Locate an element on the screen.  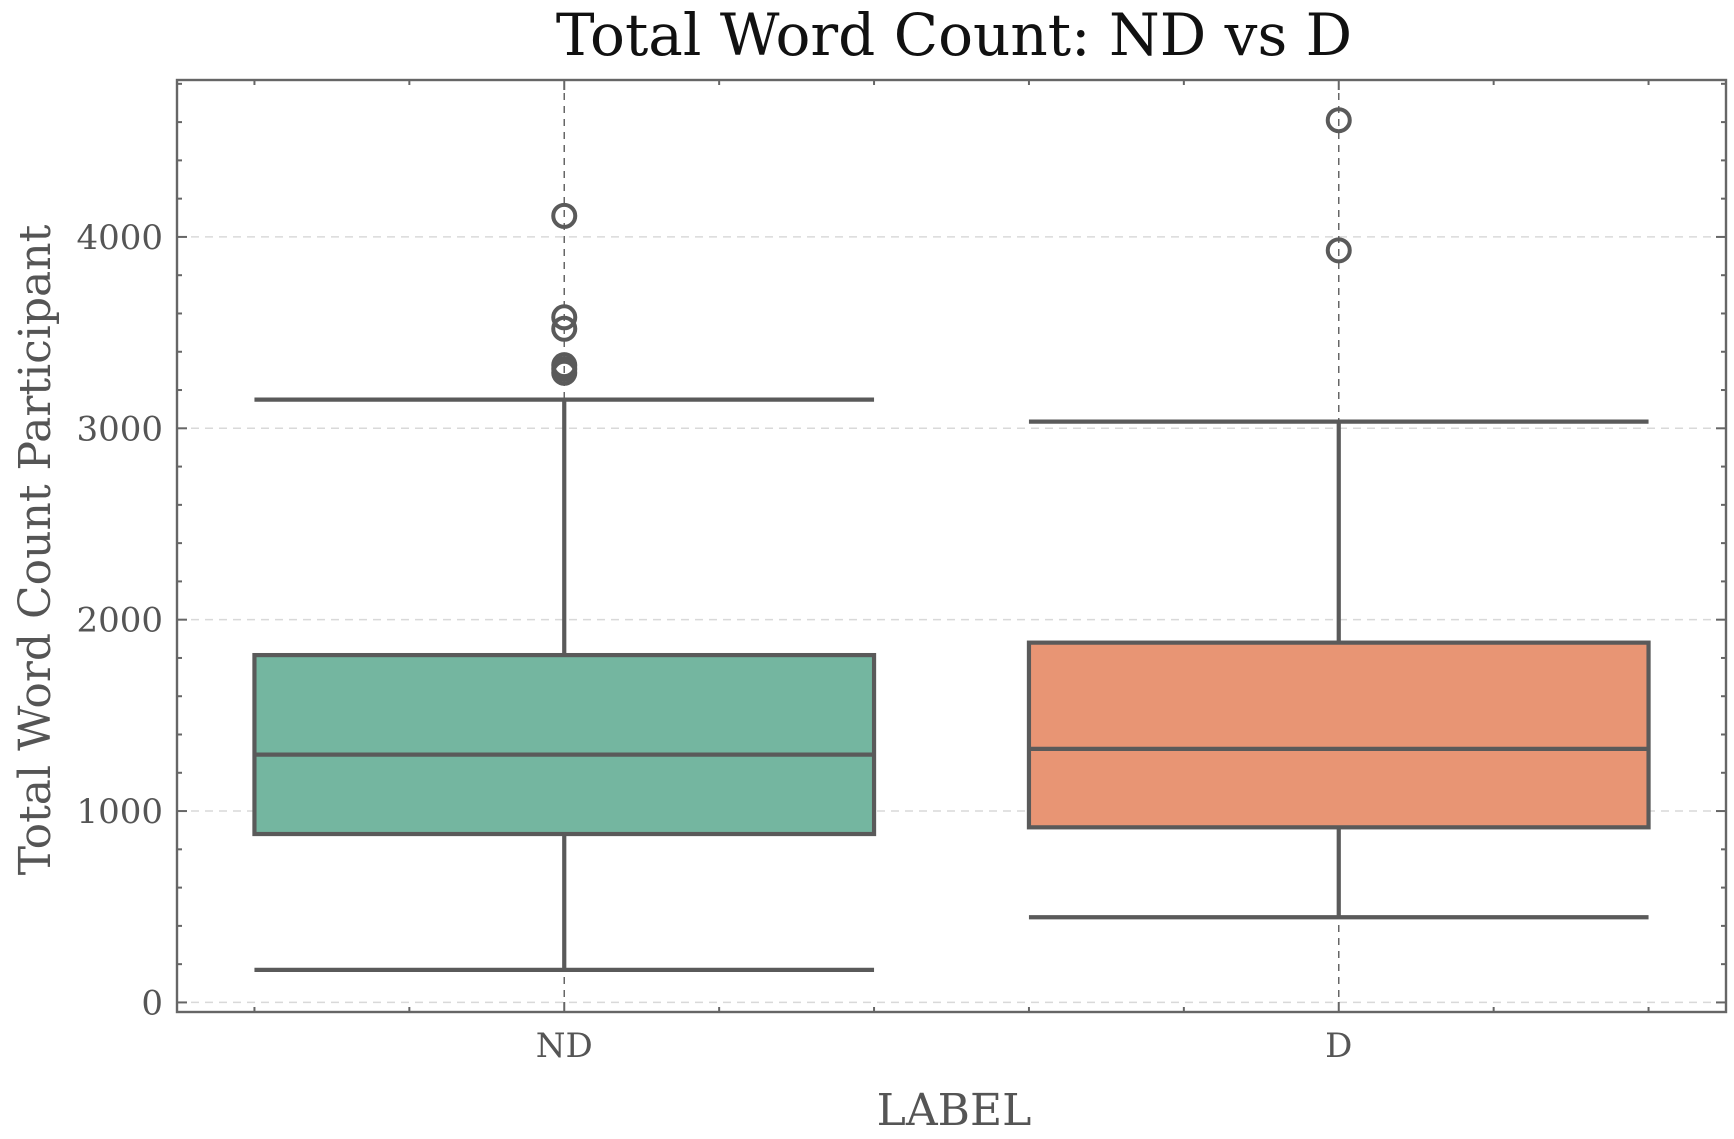
y-tick-label: 0 is located at coordinates (152, 1003).